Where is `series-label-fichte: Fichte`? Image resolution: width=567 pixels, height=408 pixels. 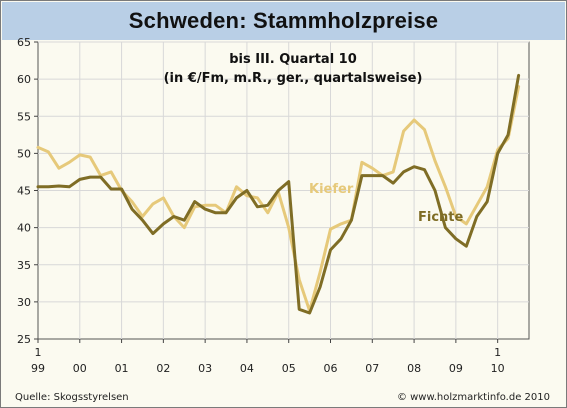
series-label-fichte: Fichte is located at coordinates (441, 217).